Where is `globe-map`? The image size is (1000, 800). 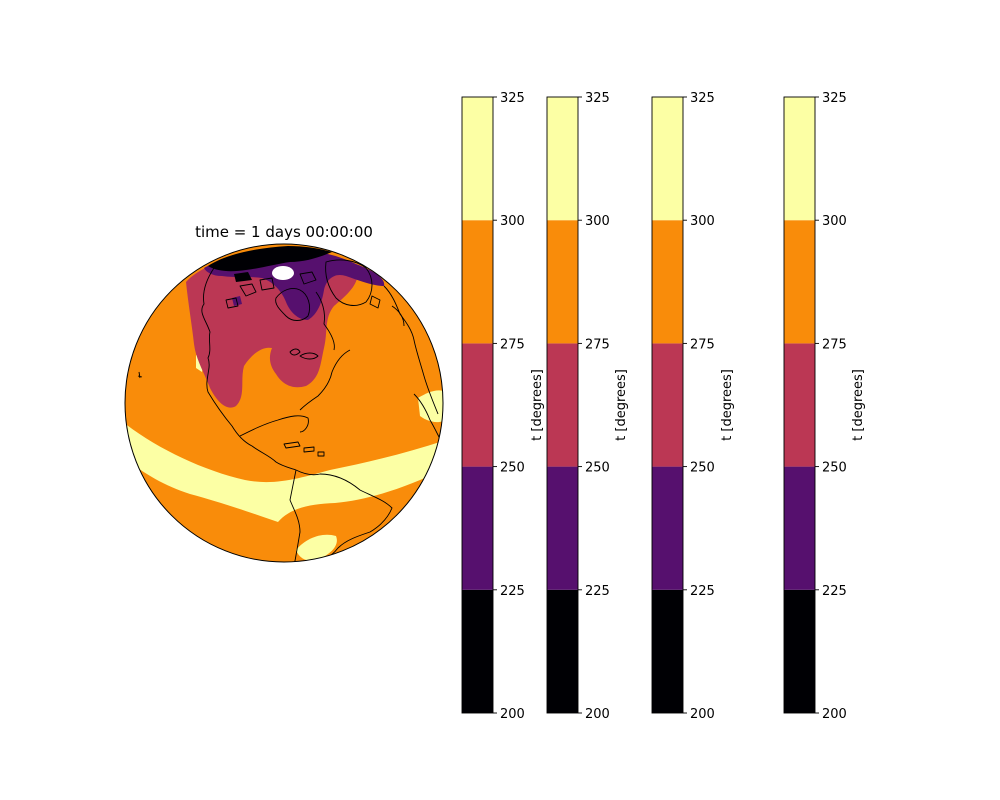
globe-map is located at coordinates (284, 403).